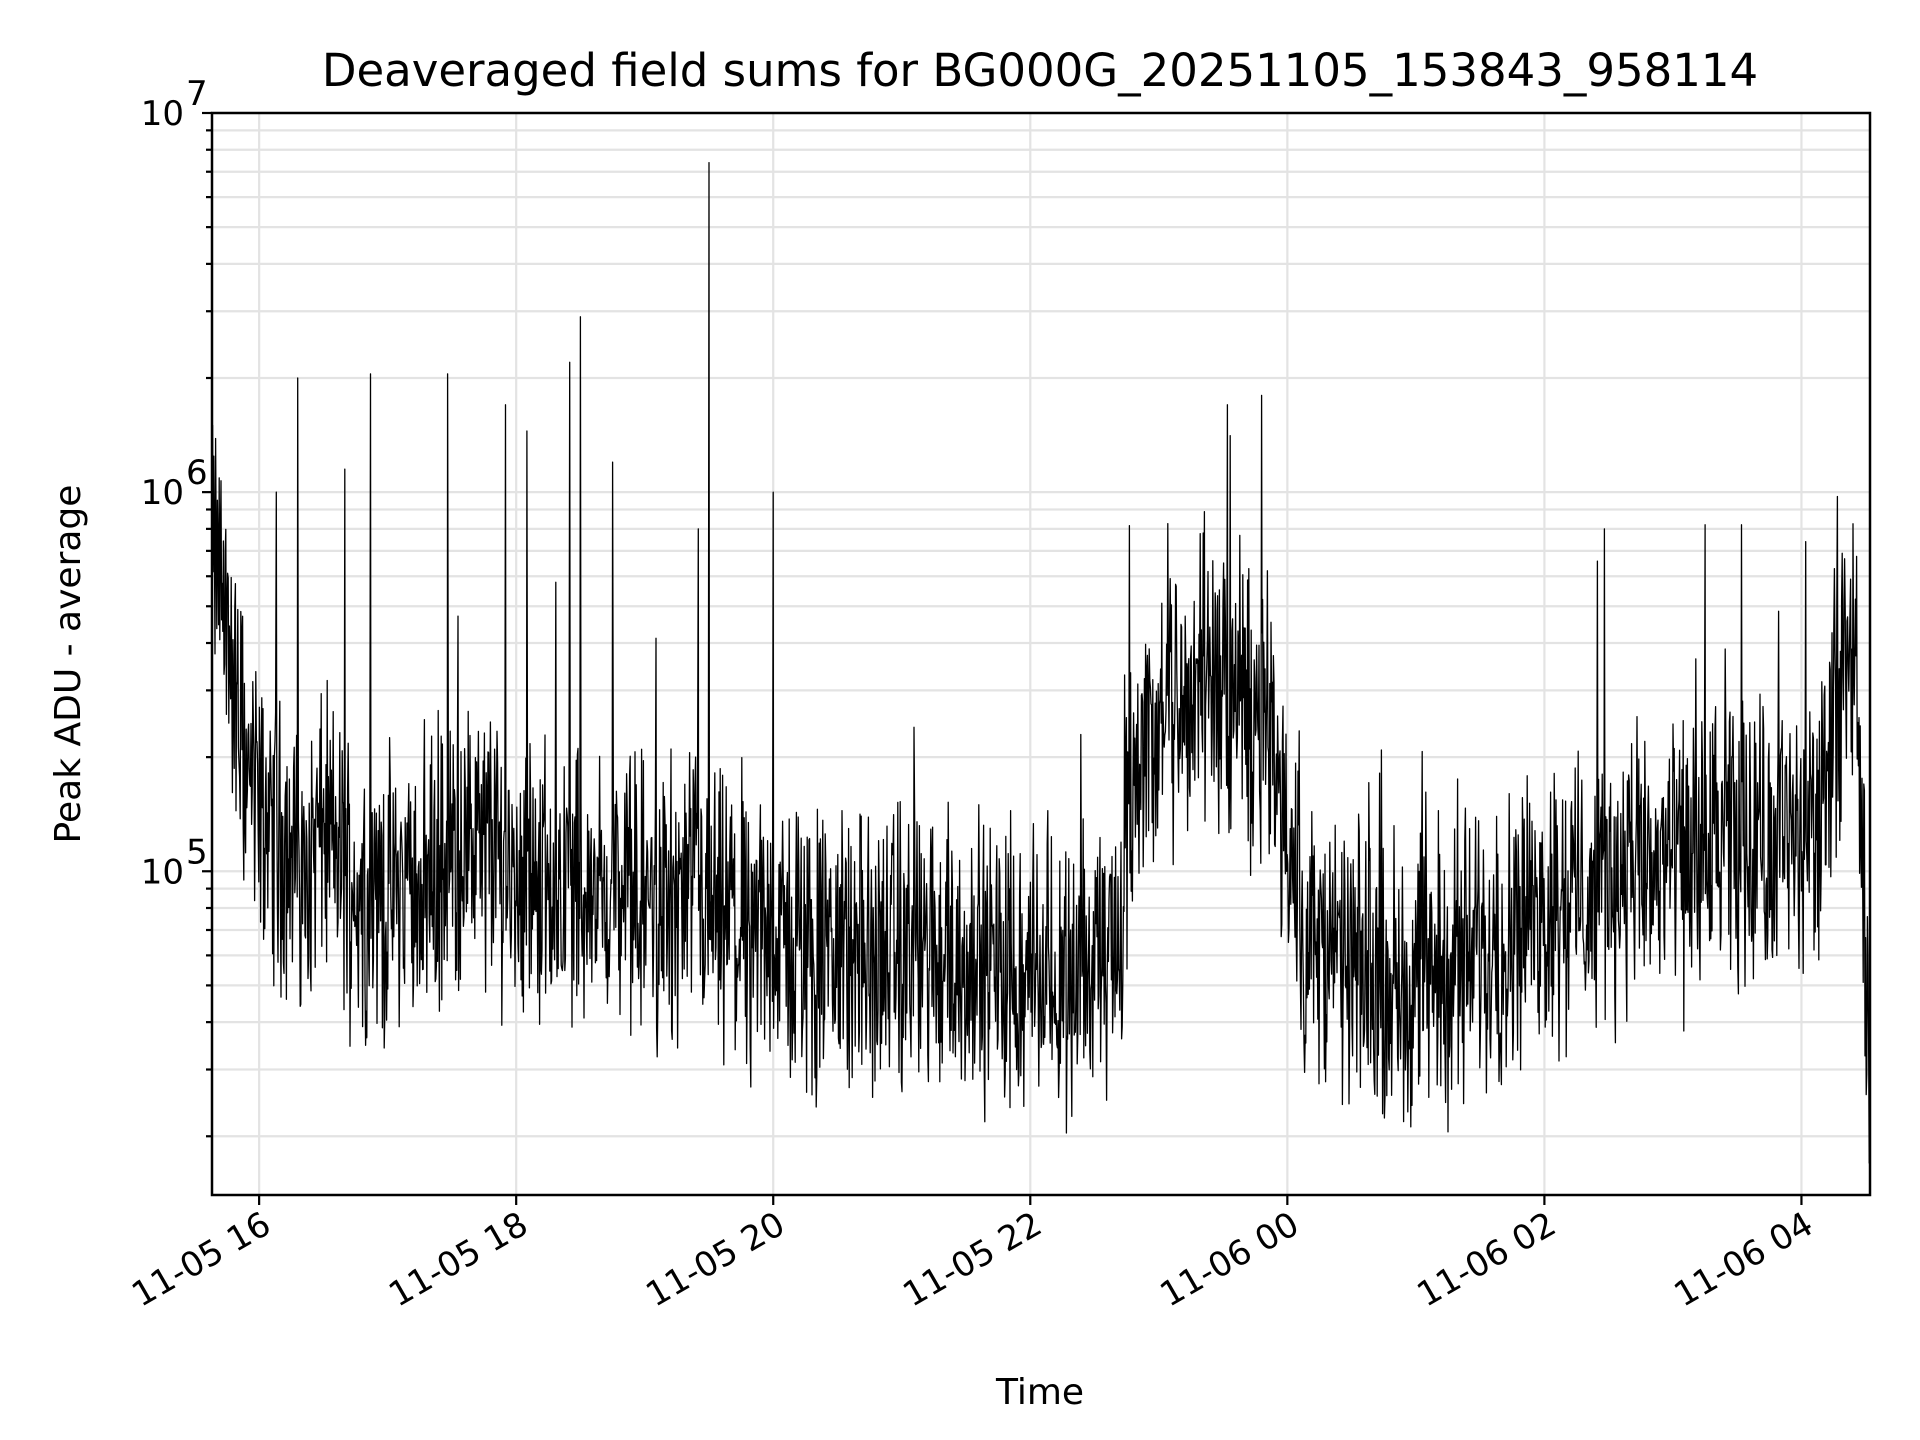 Image resolution: width=1920 pixels, height=1440 pixels. What do you see at coordinates (197, 852) in the screenshot?
I see `y-tick-exponent: 5` at bounding box center [197, 852].